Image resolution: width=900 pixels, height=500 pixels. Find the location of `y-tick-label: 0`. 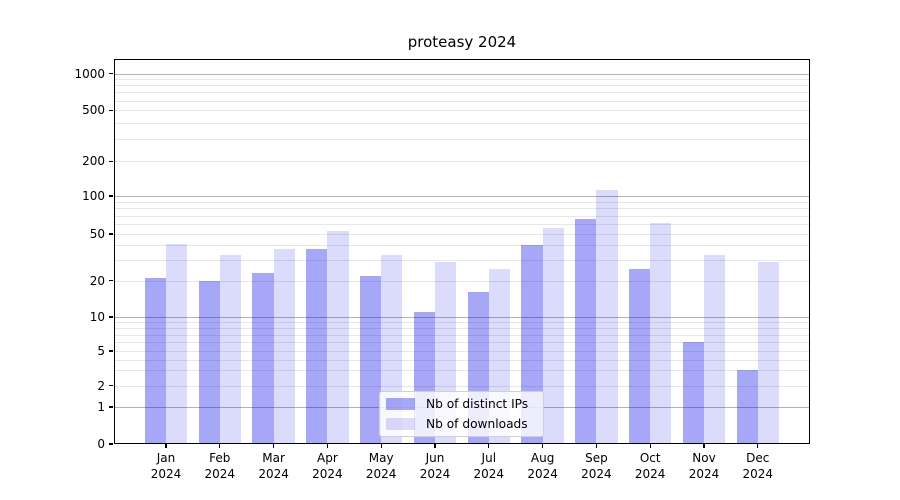

y-tick-label: 0 is located at coordinates (101, 444).